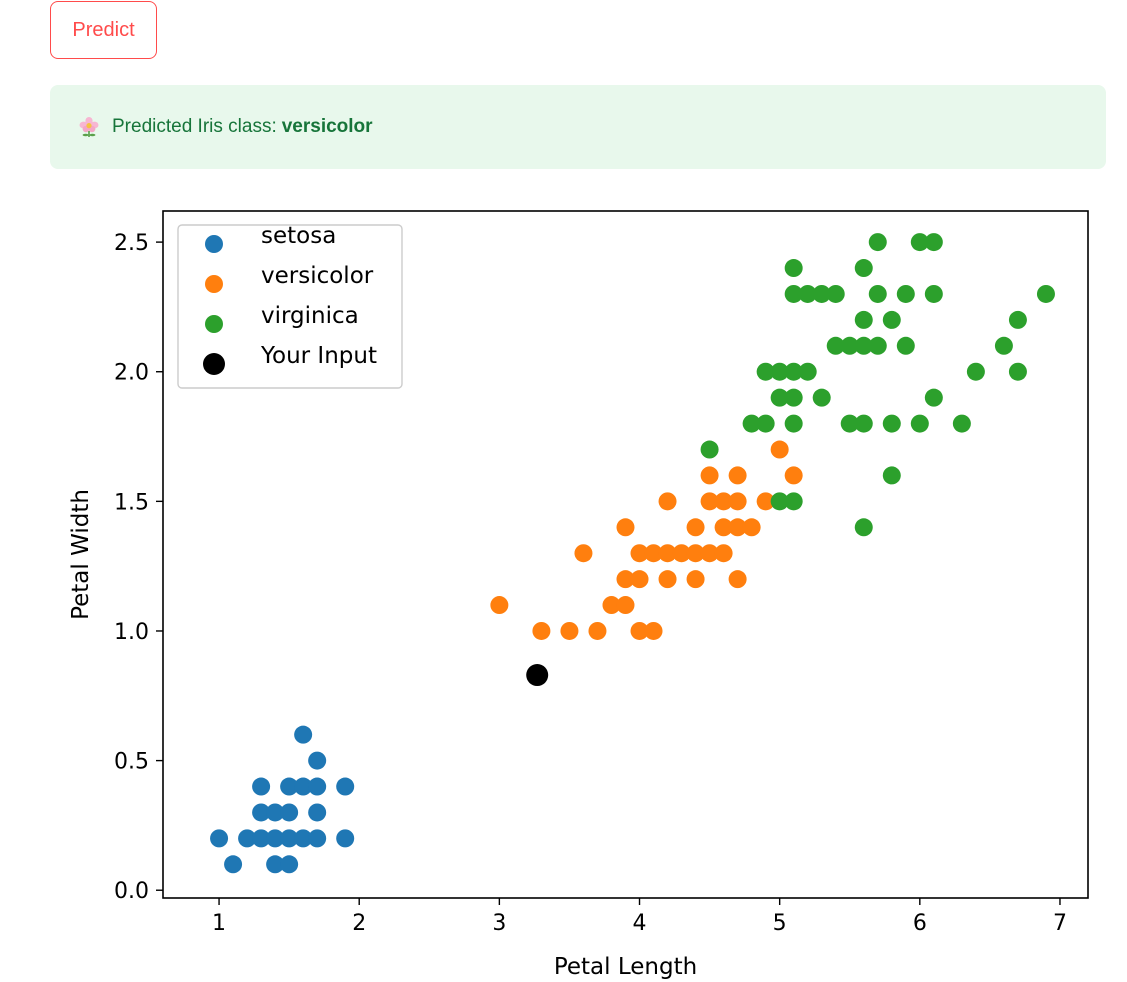 The width and height of the screenshot is (1127, 982). What do you see at coordinates (194, 127) in the screenshot?
I see `alert-text: Predicted Iris class:` at bounding box center [194, 127].